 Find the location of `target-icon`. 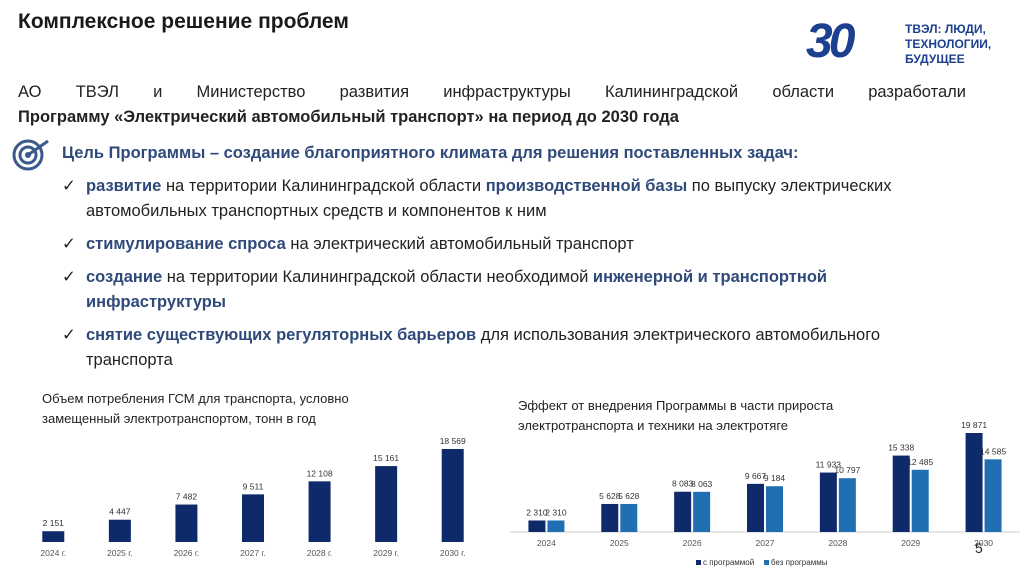

target-icon is located at coordinates (30, 155).